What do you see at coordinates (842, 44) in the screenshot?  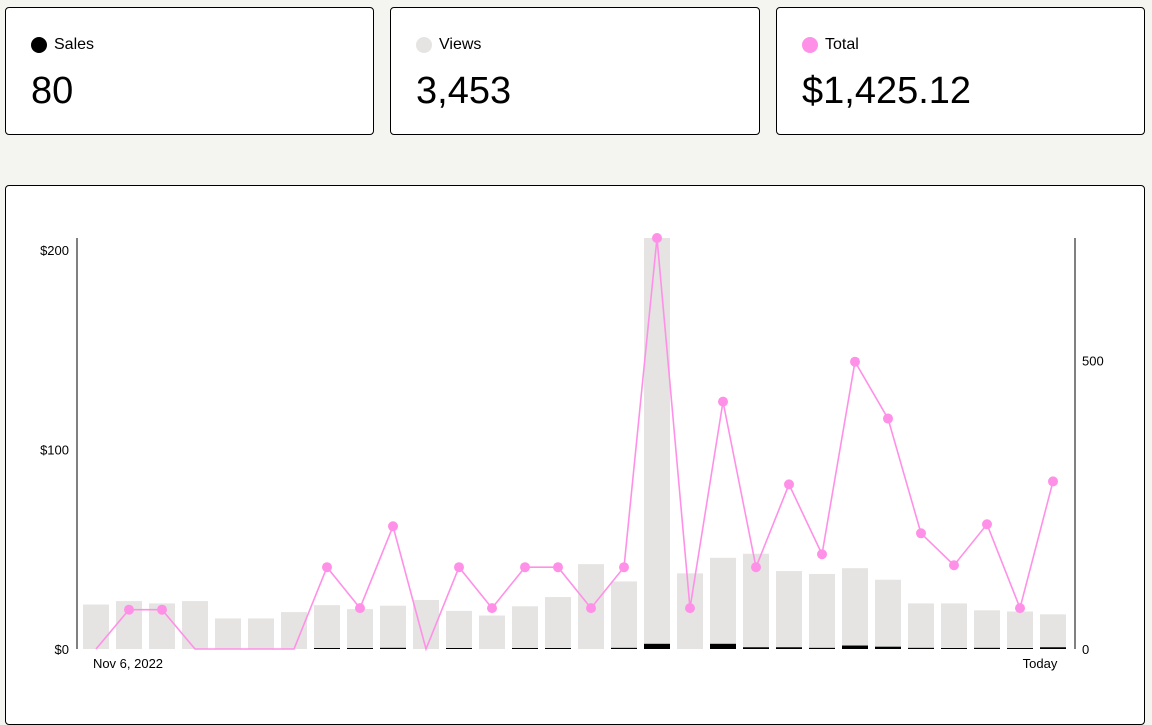 I see `total-label: Total` at bounding box center [842, 44].